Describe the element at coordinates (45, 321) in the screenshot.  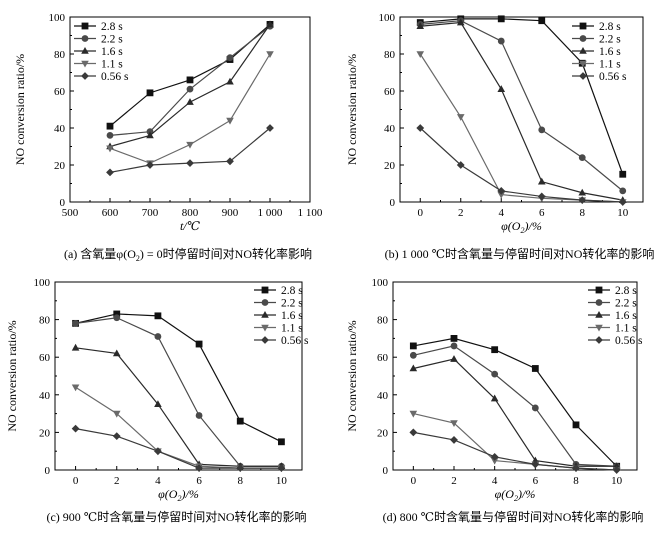
I see `y-tick-label: 80` at that location.